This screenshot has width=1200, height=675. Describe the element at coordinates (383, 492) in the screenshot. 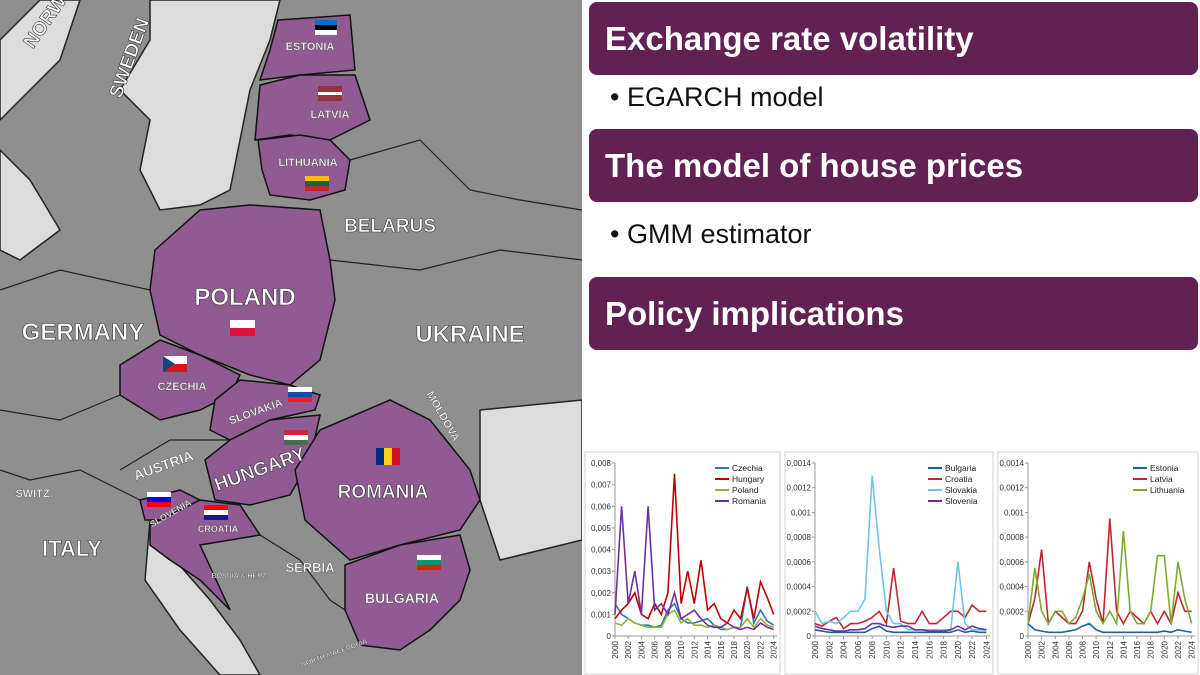

I see `map-label: ROMANIA` at that location.